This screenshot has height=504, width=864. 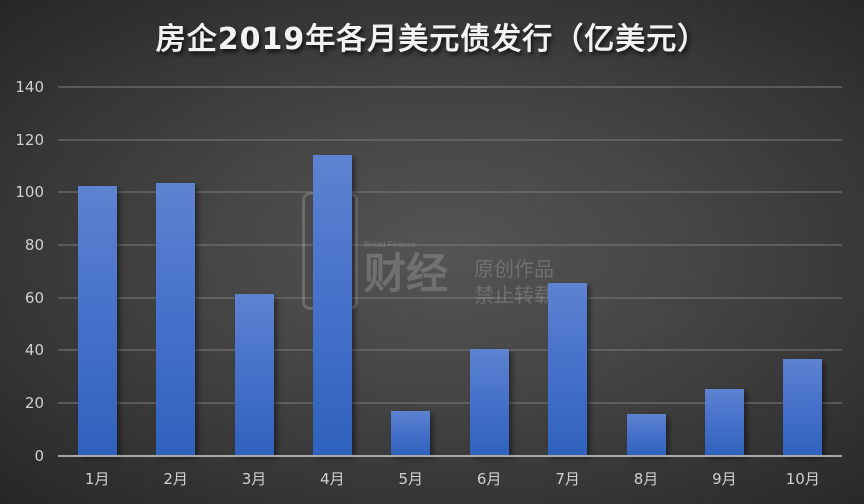 I want to click on x-tick-label: 3月, so click(x=254, y=479).